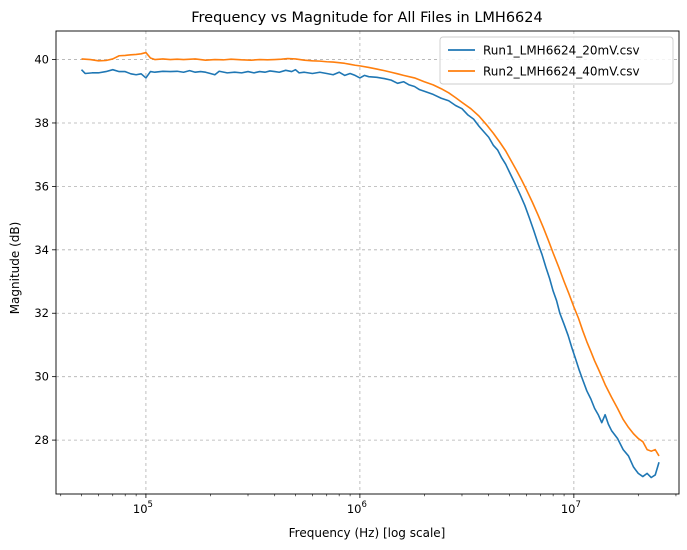 The width and height of the screenshot is (687, 550). What do you see at coordinates (41, 60) in the screenshot?
I see `y-tick-label: 40` at bounding box center [41, 60].